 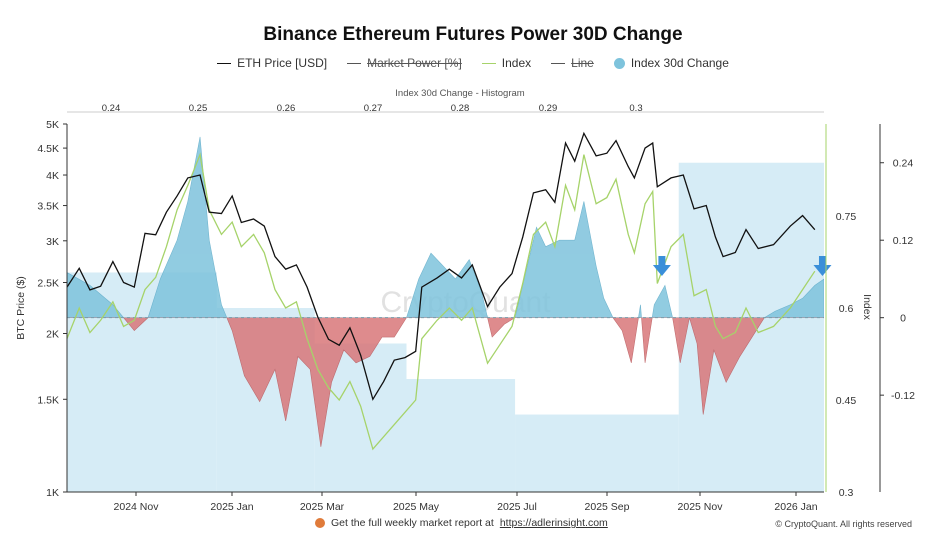 I want to click on left-tick-label: 4.5K, so click(x=48, y=149).